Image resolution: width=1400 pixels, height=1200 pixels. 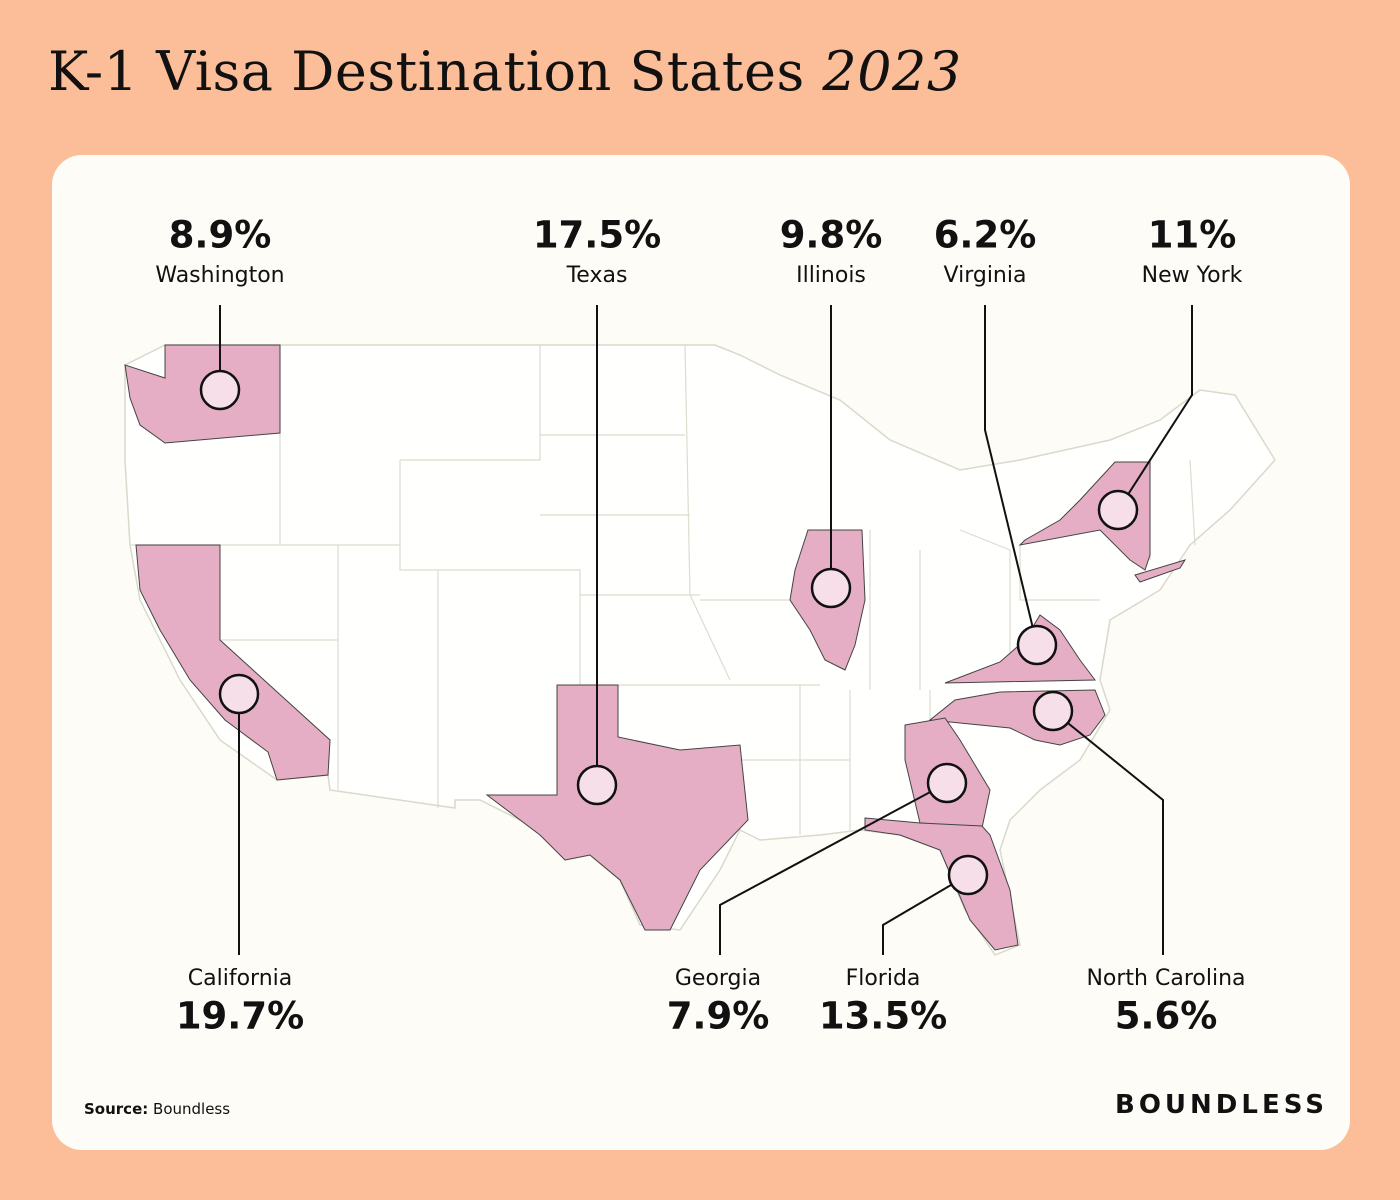 I want to click on state-value: 17.5%, so click(x=597, y=235).